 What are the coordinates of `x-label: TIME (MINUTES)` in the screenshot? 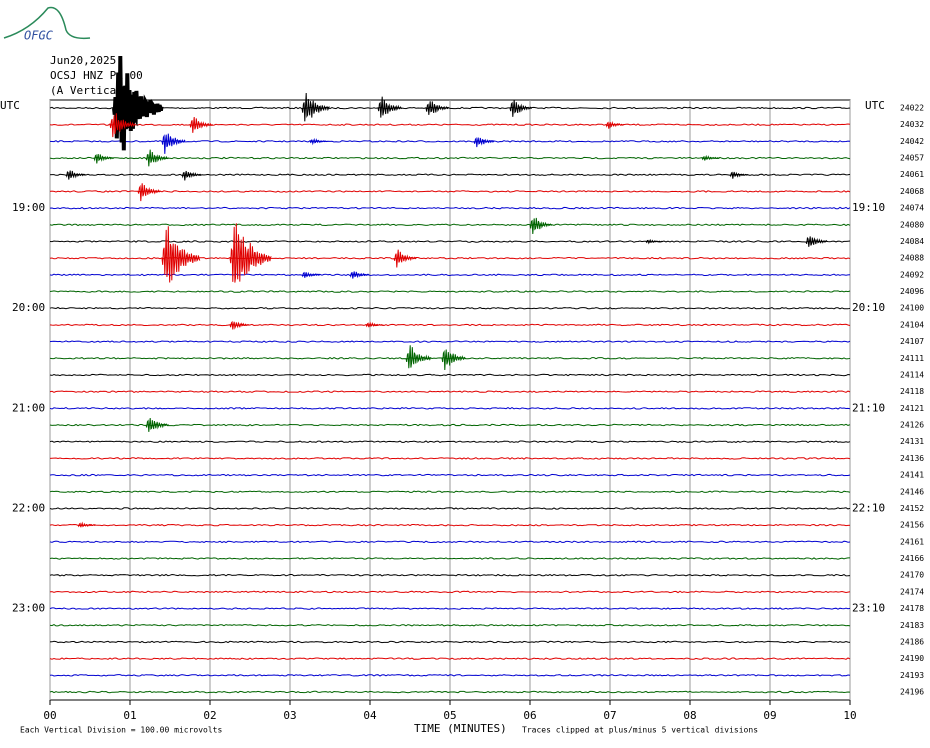 It's located at (460, 728).